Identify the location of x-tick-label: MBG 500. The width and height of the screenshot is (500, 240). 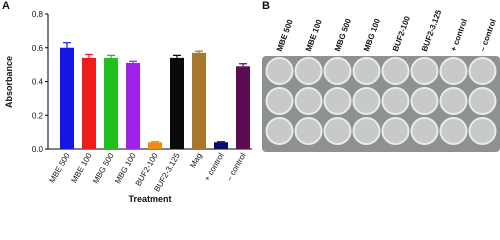
(103, 168).